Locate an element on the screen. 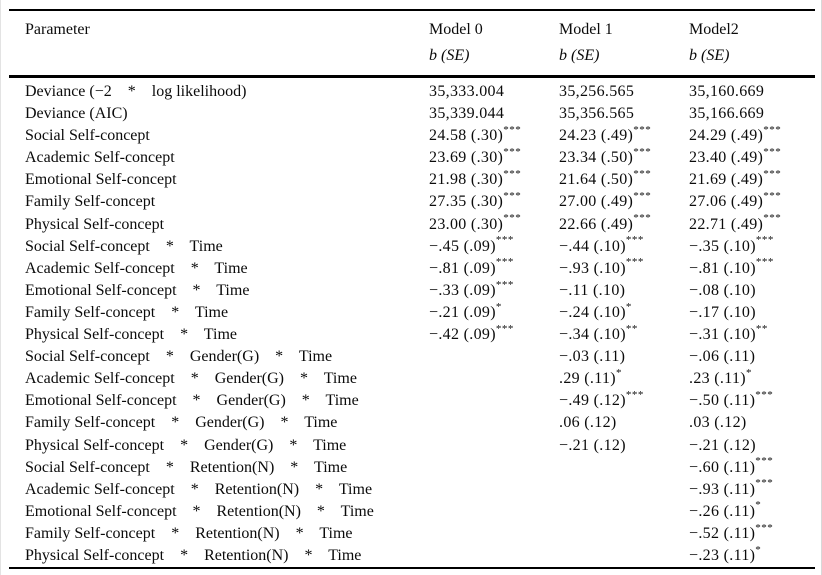 This screenshot has width=822, height=575. coefficient-value: 35,256.565 is located at coordinates (597, 91).